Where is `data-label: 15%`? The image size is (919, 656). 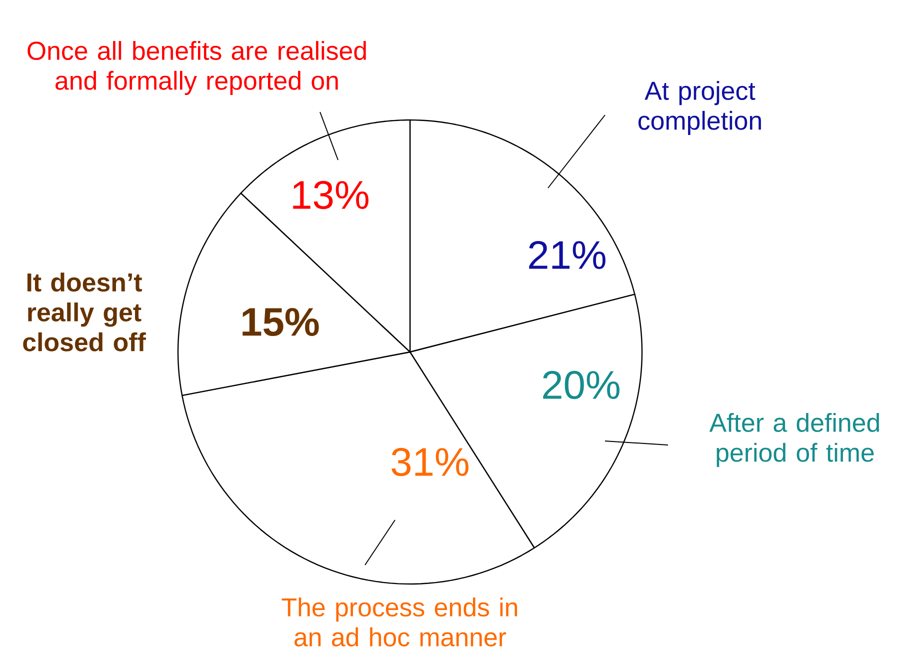
data-label: 15% is located at coordinates (280, 322).